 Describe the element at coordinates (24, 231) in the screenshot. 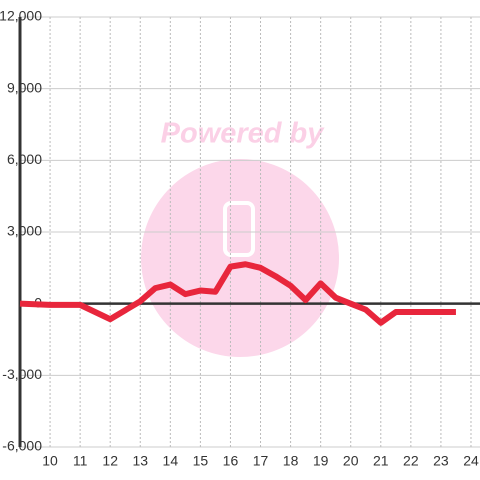

I see `y-tick-label: 3,000` at that location.